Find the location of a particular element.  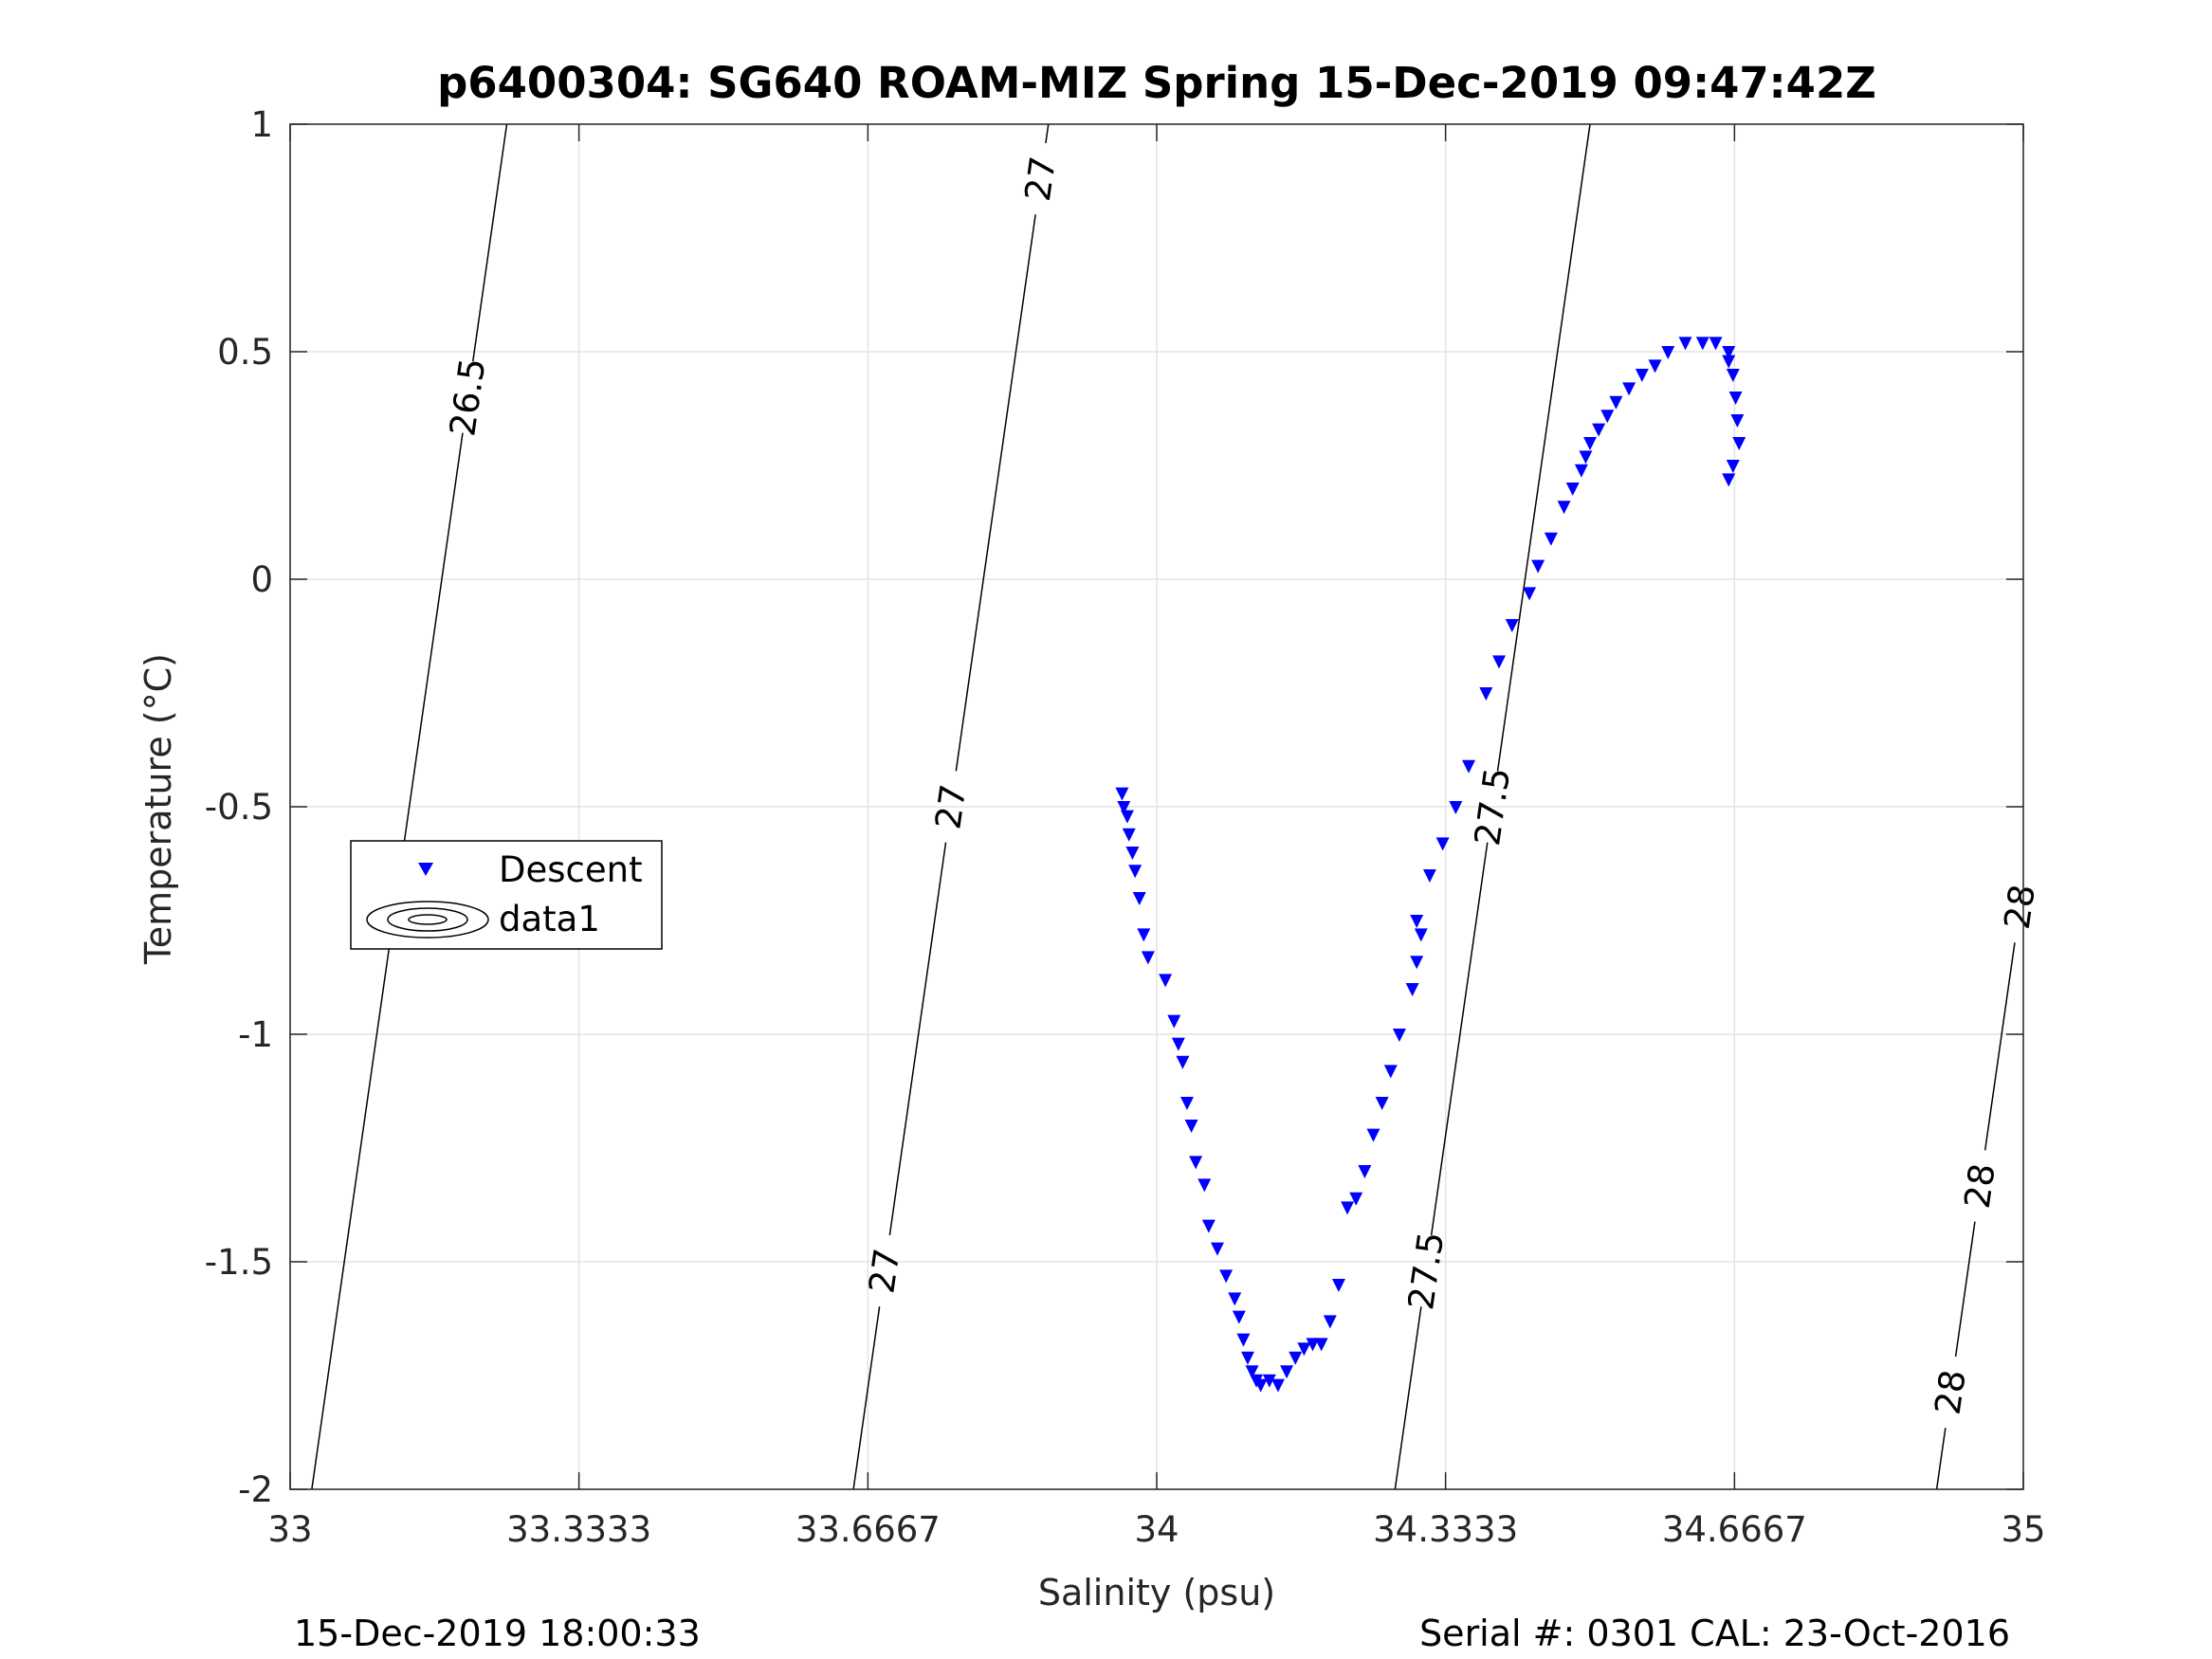

legend-box is located at coordinates (506, 895).